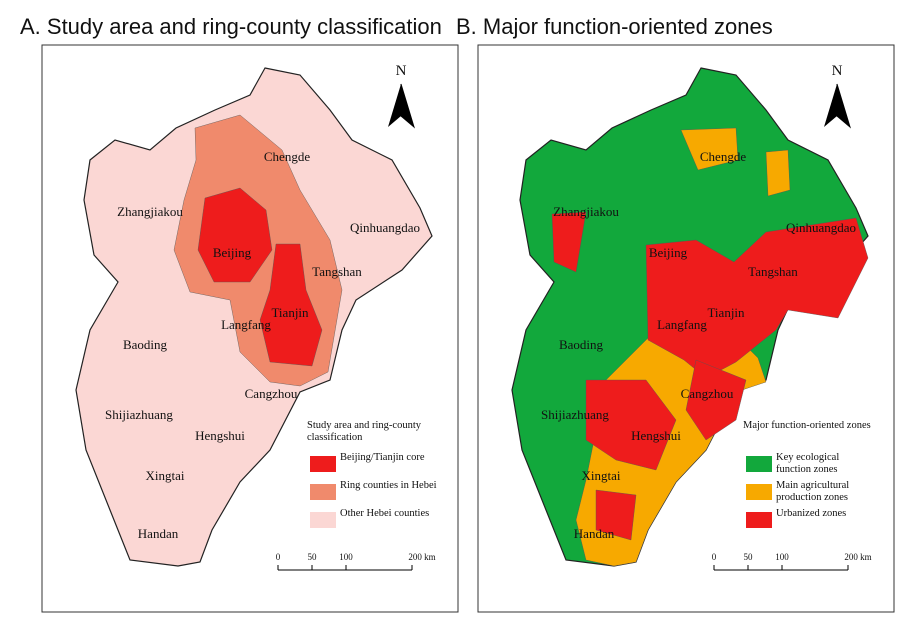 This screenshot has width=897, height=621. Describe the element at coordinates (385, 513) in the screenshot. I see `legend-label: Other Hebei counties` at that location.